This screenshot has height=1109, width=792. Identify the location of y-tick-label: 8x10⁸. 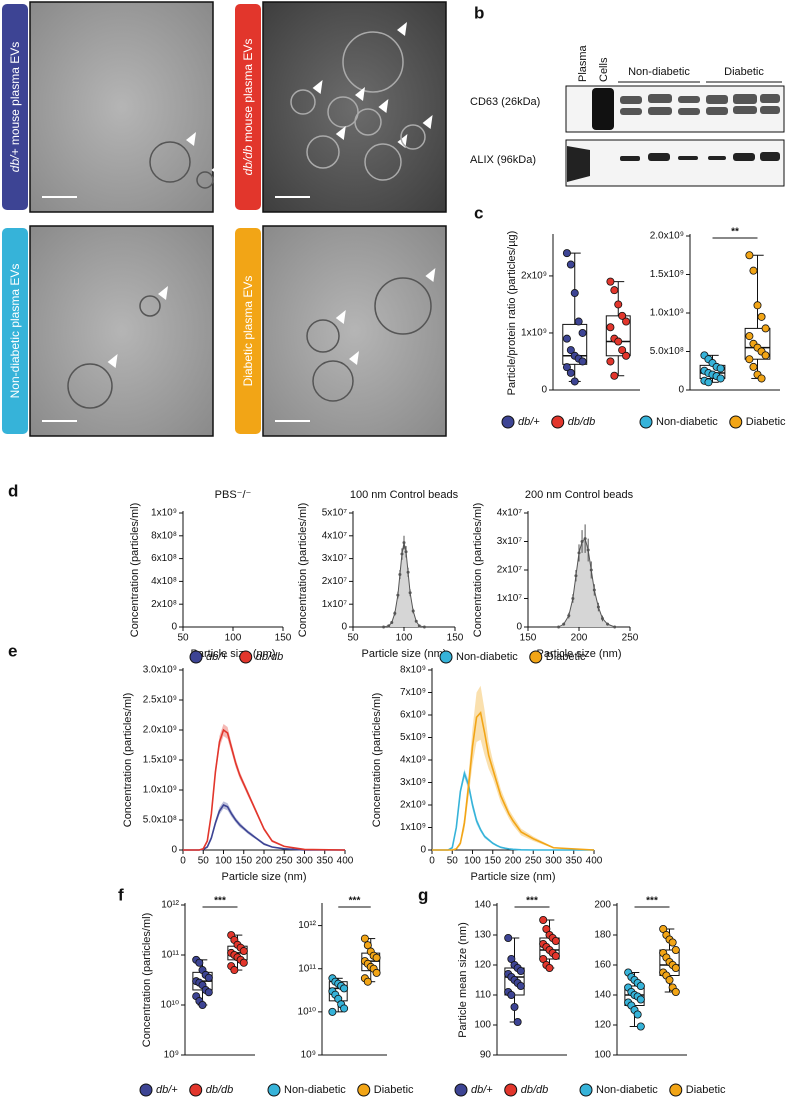
(164, 535).